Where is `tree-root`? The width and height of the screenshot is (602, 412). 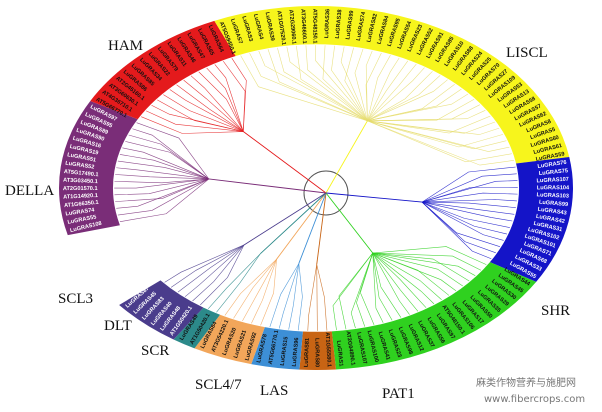
tree-root is located at coordinates (326, 193).